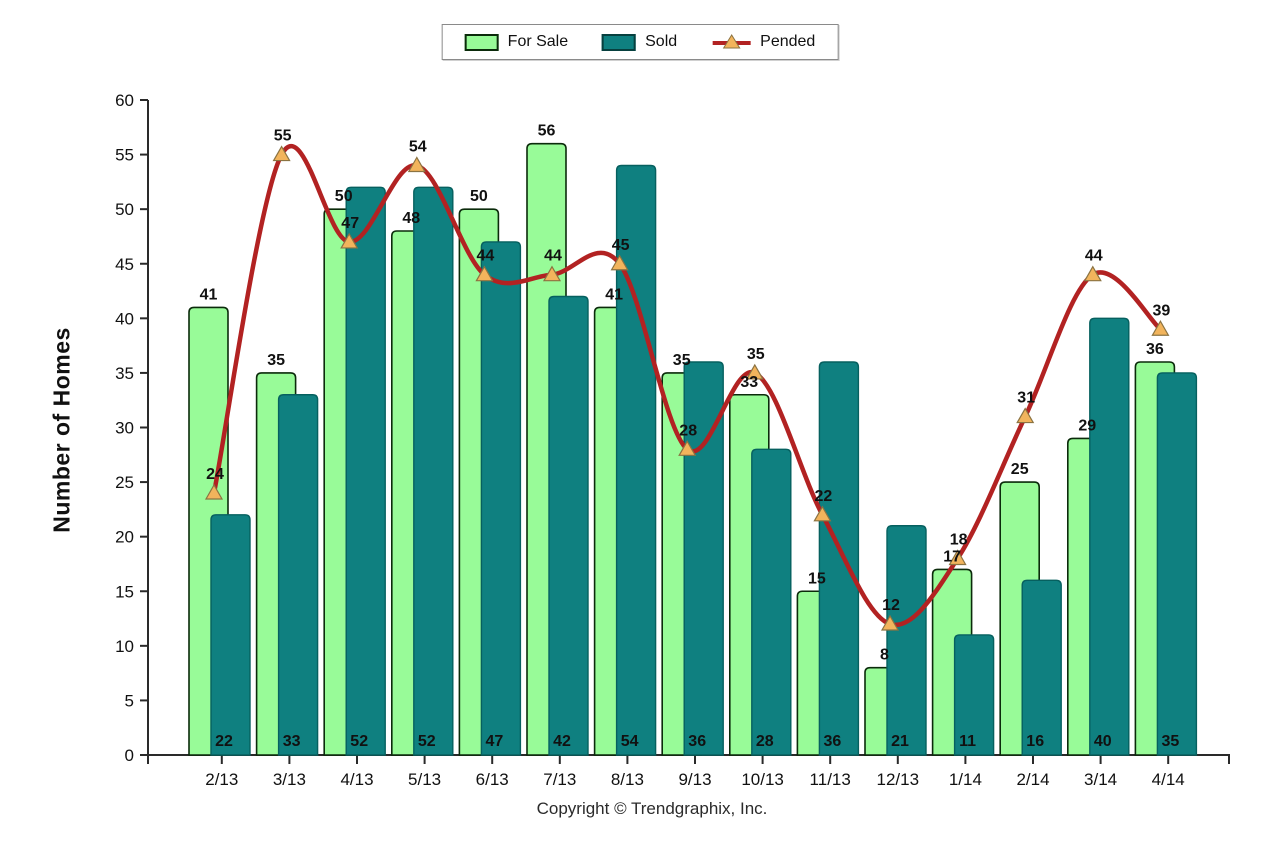  What do you see at coordinates (124, 591) in the screenshot?
I see `y-tick-label: 15` at bounding box center [124, 591].